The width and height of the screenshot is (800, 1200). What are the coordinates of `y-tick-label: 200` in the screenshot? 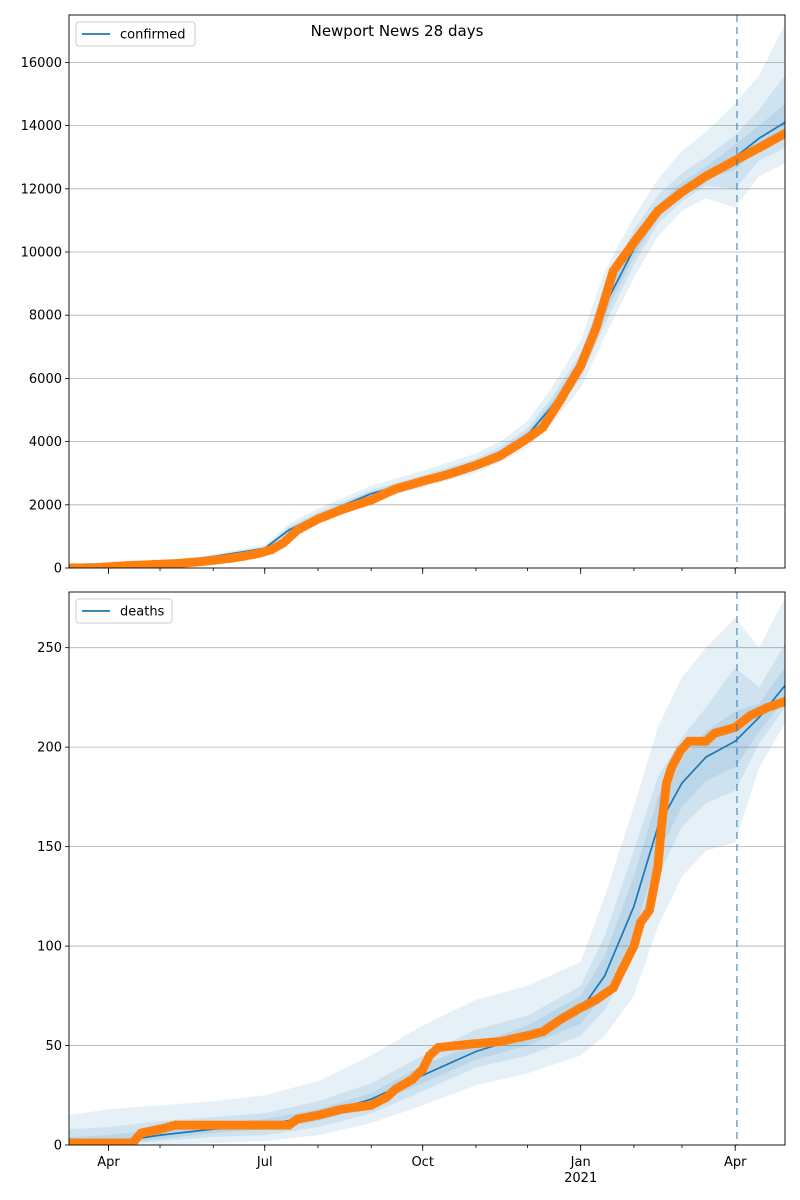 It's located at (49, 748).